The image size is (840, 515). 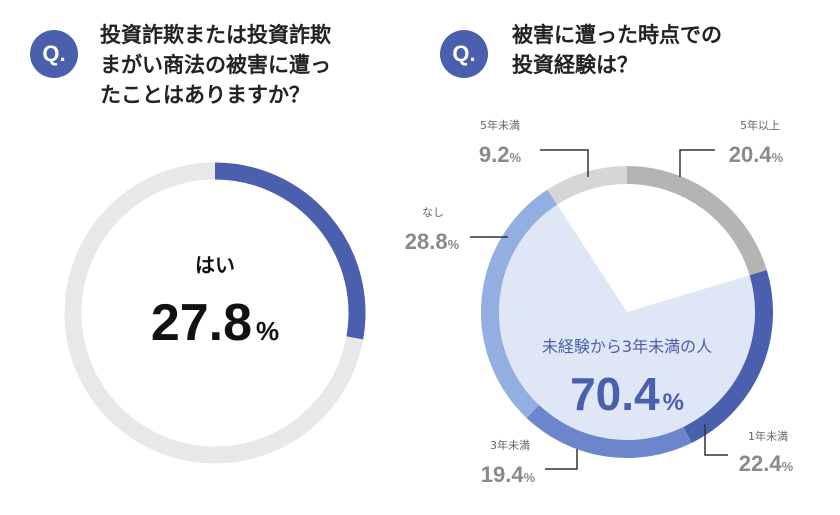 What do you see at coordinates (205, 95) in the screenshot?
I see `question1-line-3: たことはありますか？` at bounding box center [205, 95].